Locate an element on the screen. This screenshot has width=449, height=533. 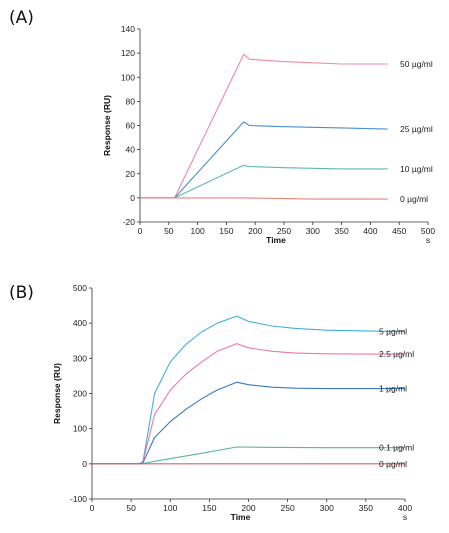
panel-b-label: (B) is located at coordinates (21, 293).